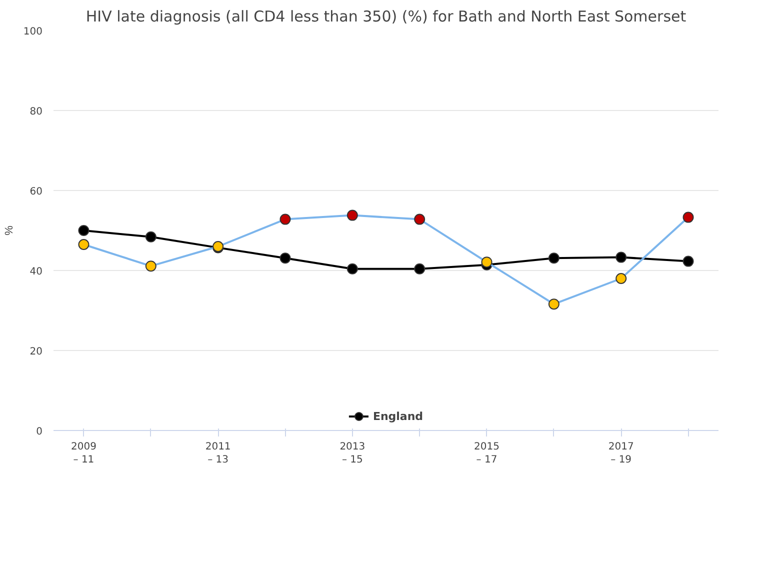 The height and width of the screenshot is (566, 759). I want to click on y-tick-label: 80, so click(36, 112).